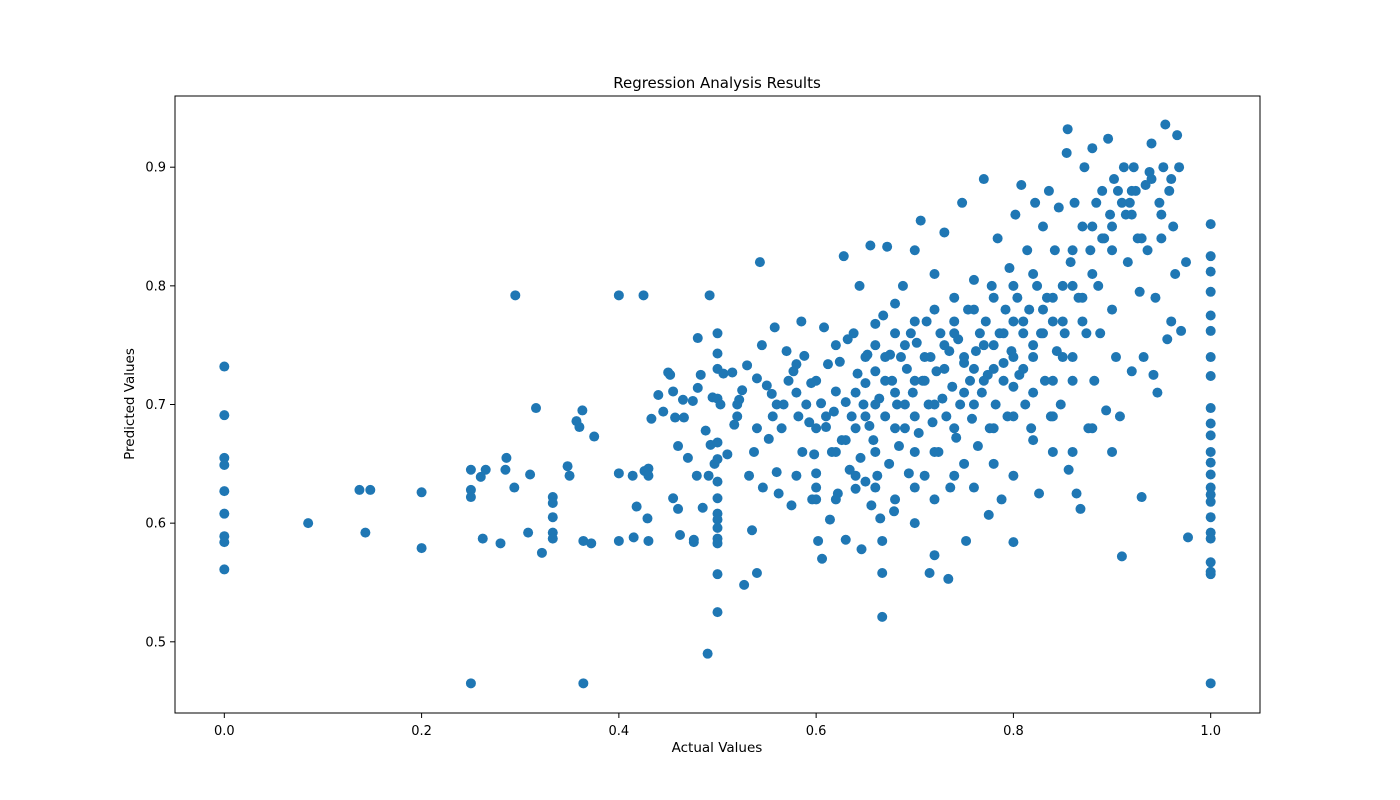 This screenshot has height=800, width=1400. Describe the element at coordinates (717, 83) in the screenshot. I see `chart-title: Regression Analysis Results` at that location.